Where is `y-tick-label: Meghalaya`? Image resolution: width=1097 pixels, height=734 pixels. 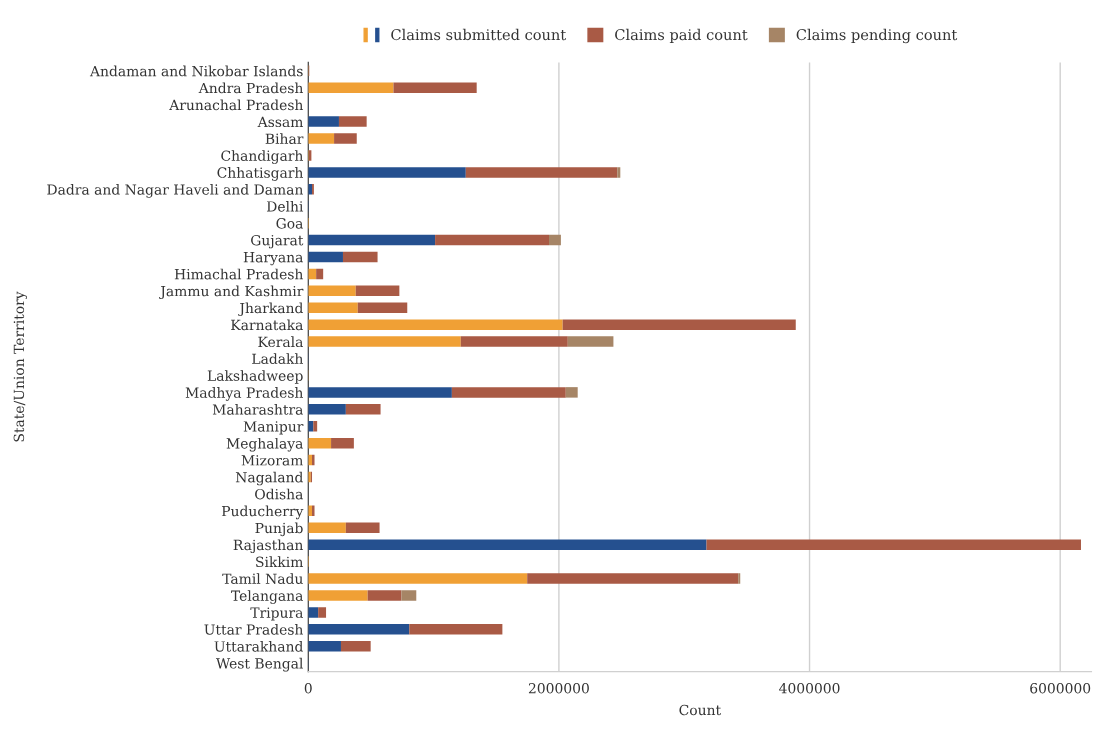 y-tick-label: Meghalaya is located at coordinates (264, 444).